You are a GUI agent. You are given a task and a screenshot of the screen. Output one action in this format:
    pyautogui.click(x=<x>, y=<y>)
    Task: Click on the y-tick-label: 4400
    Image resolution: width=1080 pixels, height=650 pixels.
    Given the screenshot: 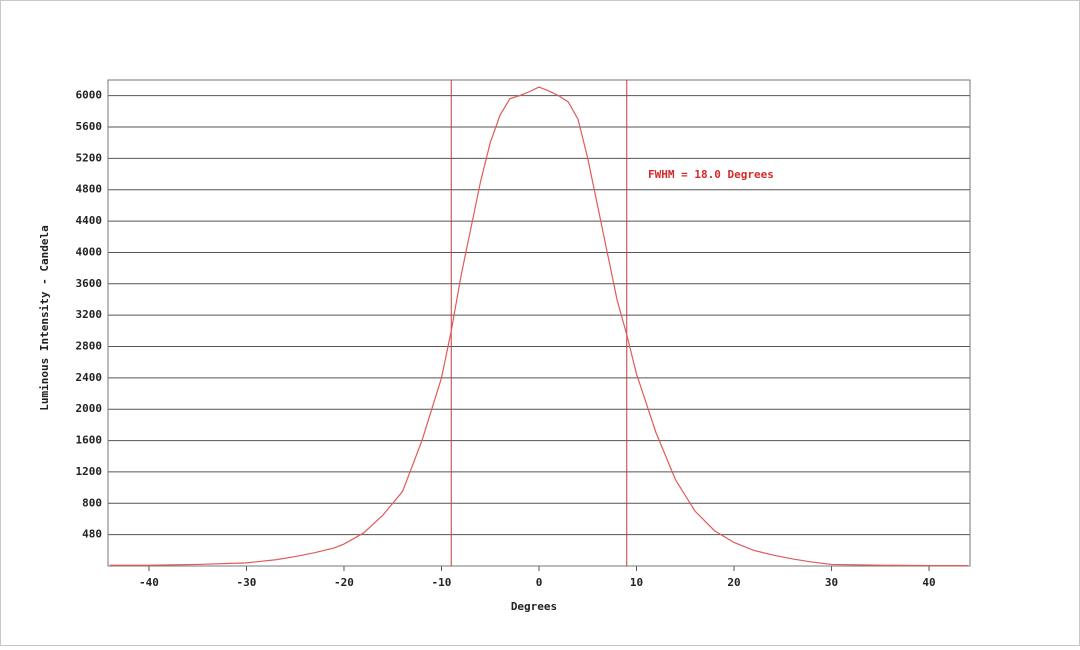 What is the action you would take?
    pyautogui.click(x=89, y=220)
    